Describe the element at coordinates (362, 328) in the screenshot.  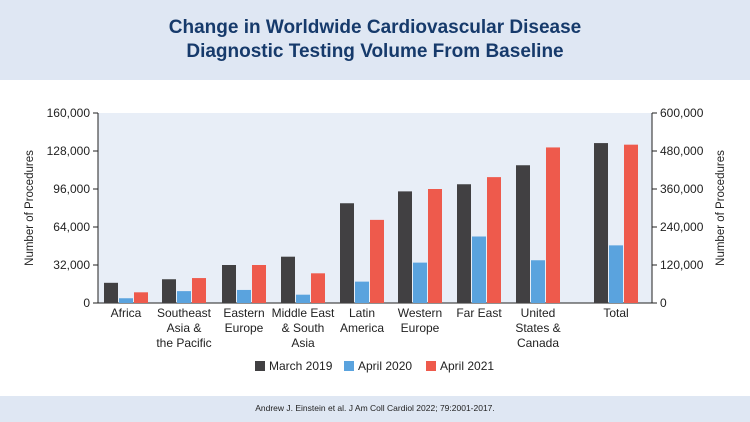
I see `x-category-label: America` at that location.